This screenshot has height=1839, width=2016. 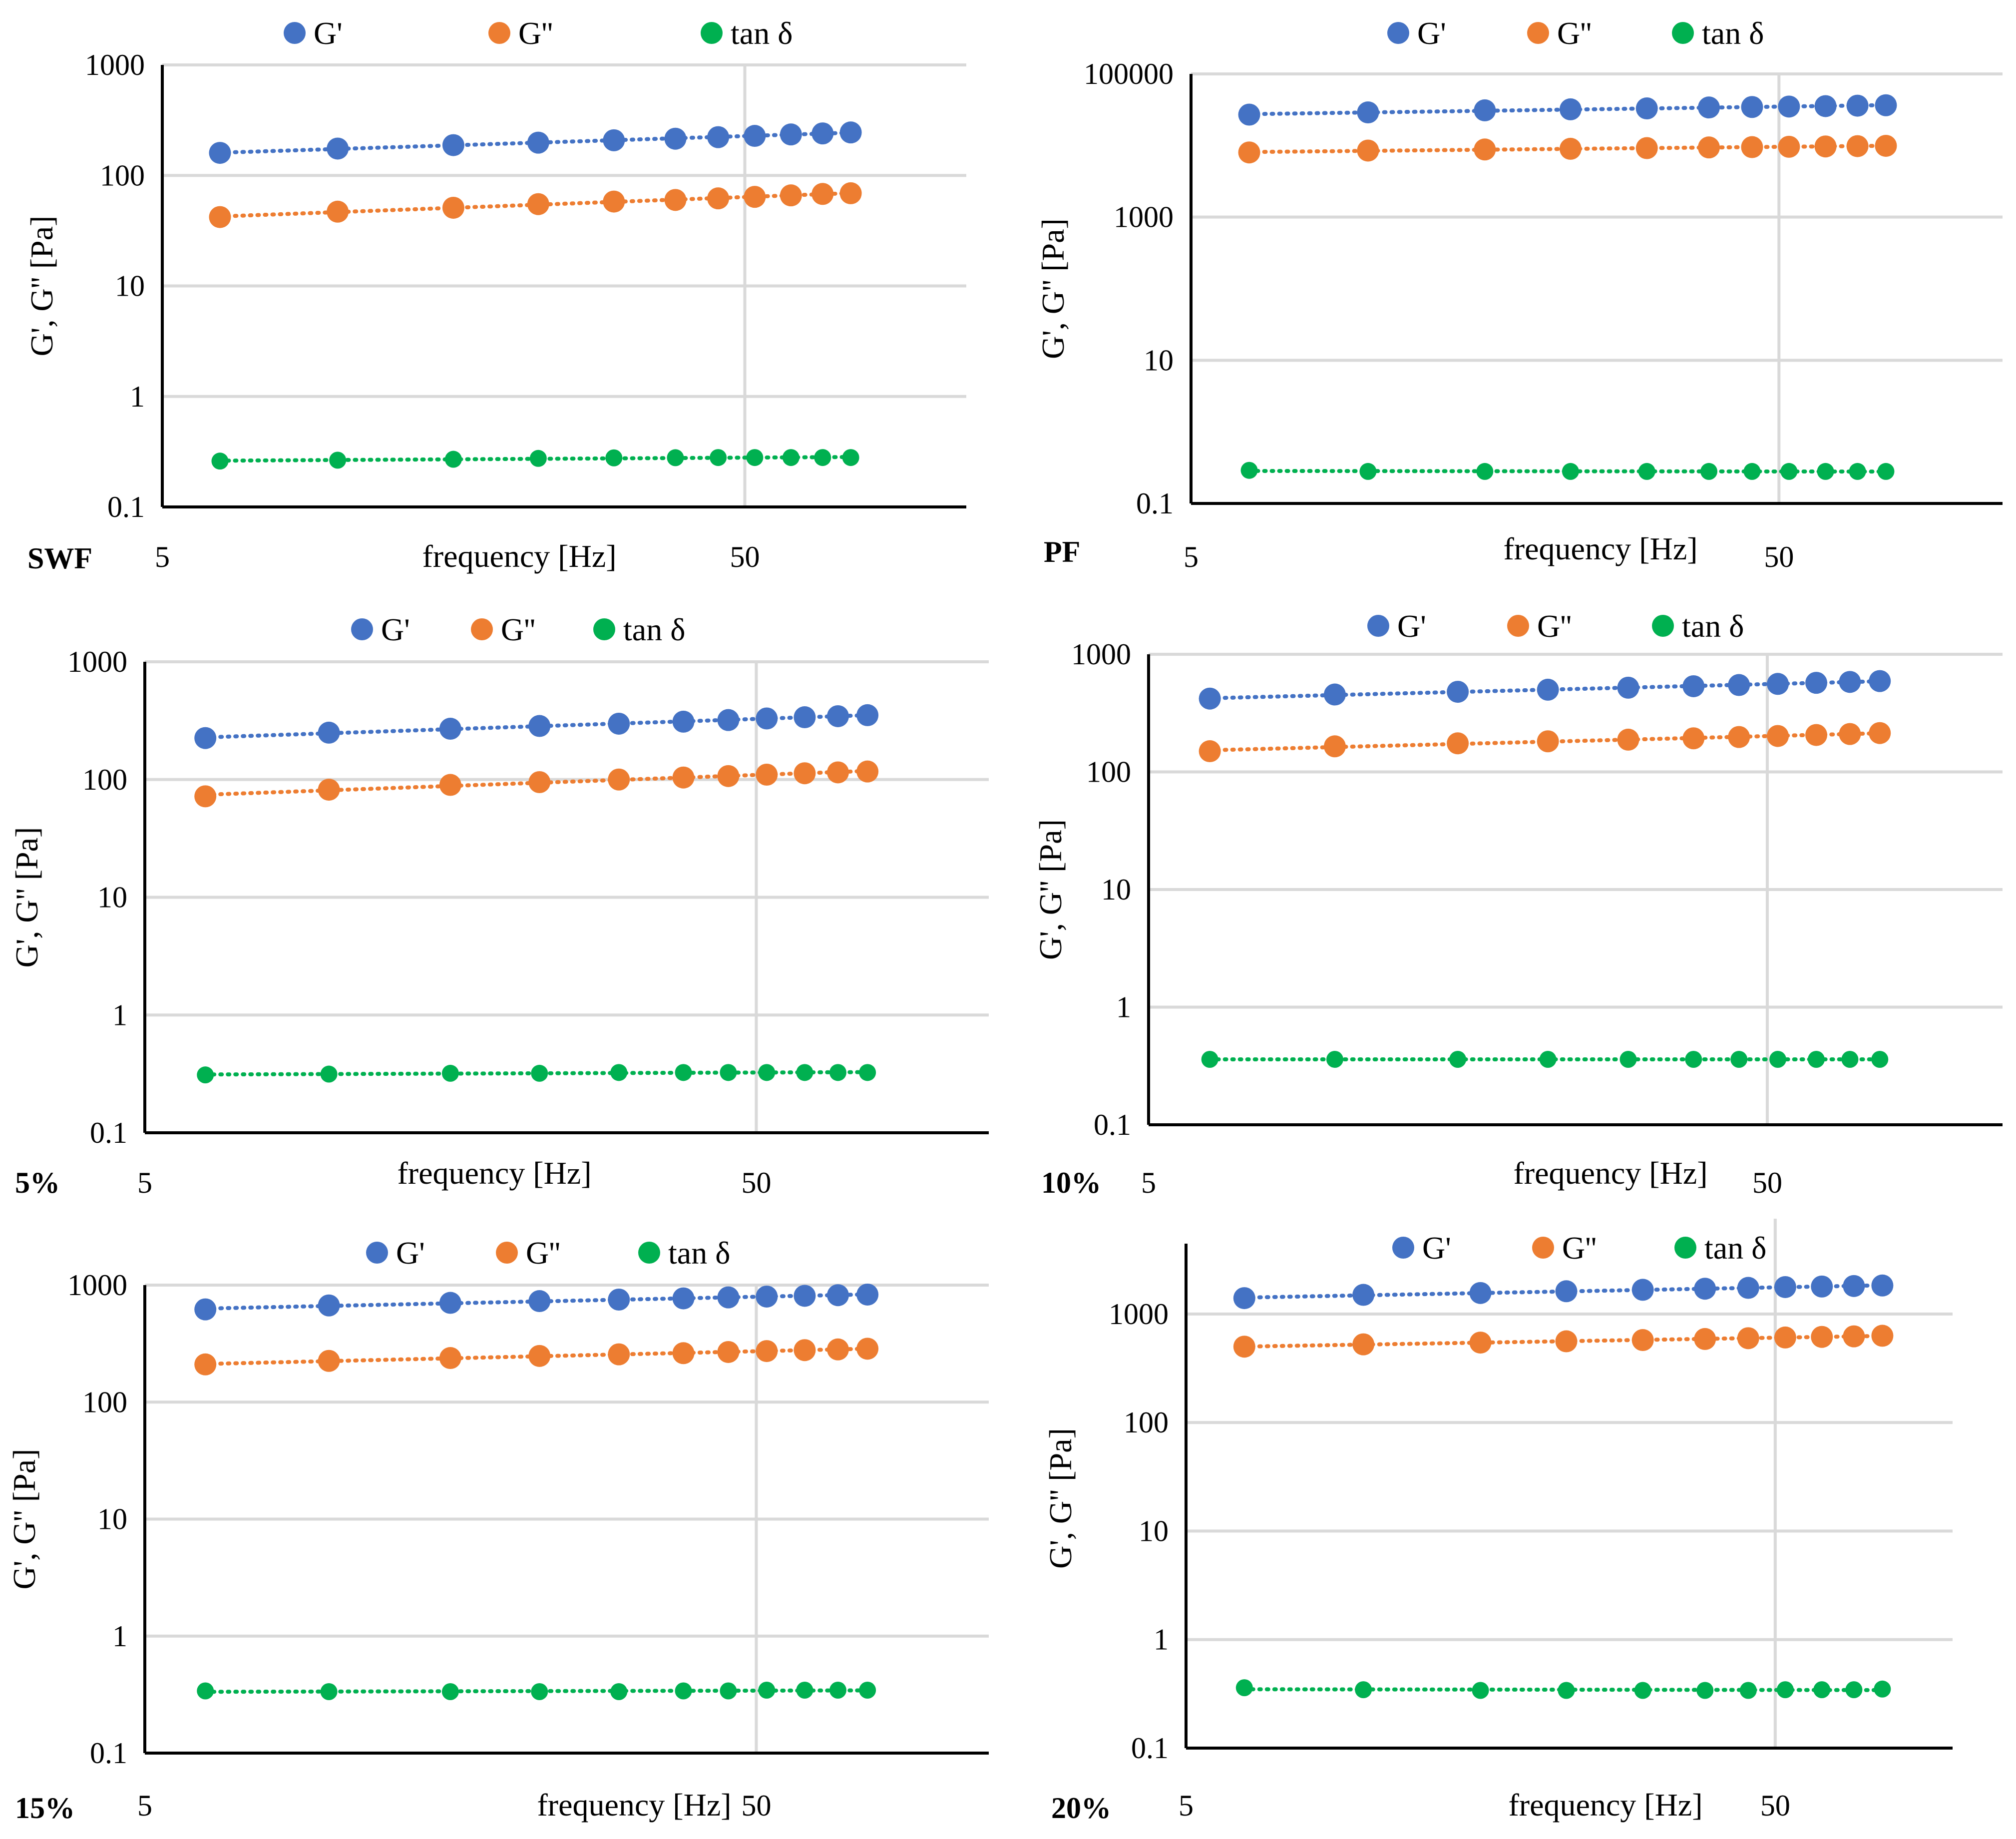 I want to click on x-axis-title: frequency [Hz], so click(x=1600, y=548).